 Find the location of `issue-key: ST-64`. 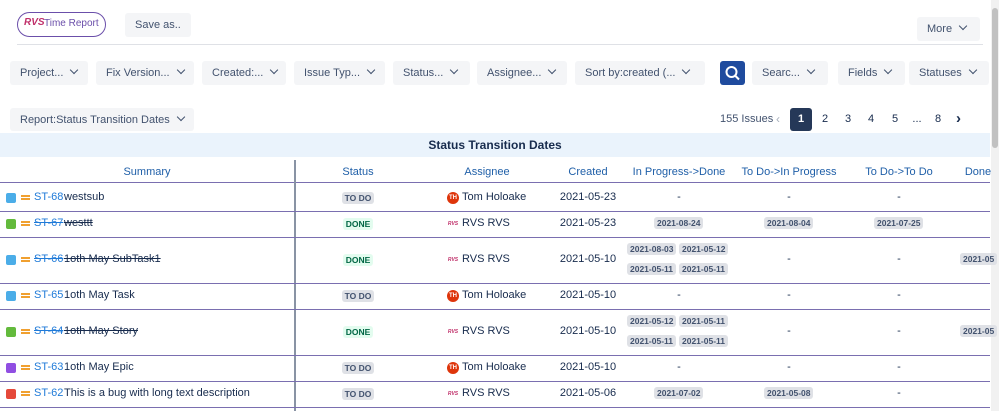

issue-key: ST-64 is located at coordinates (49, 331).